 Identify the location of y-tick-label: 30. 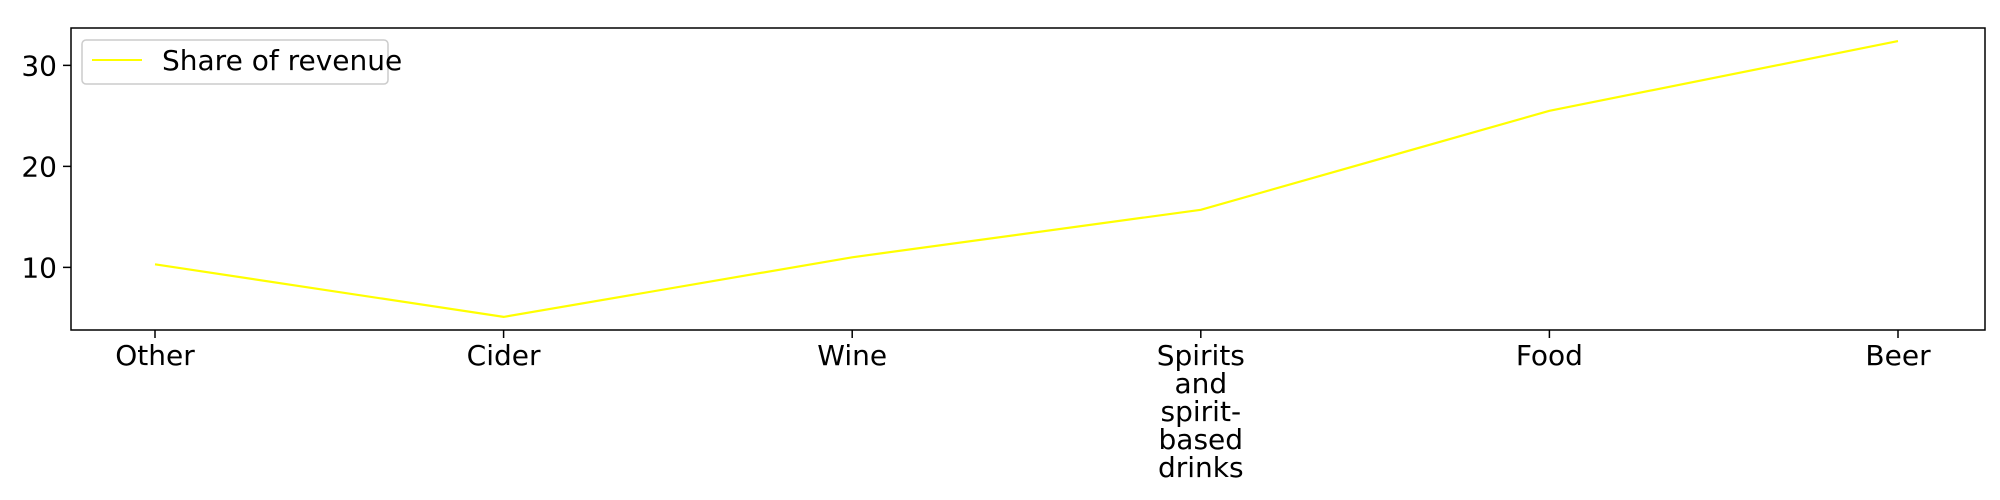
(39, 65).